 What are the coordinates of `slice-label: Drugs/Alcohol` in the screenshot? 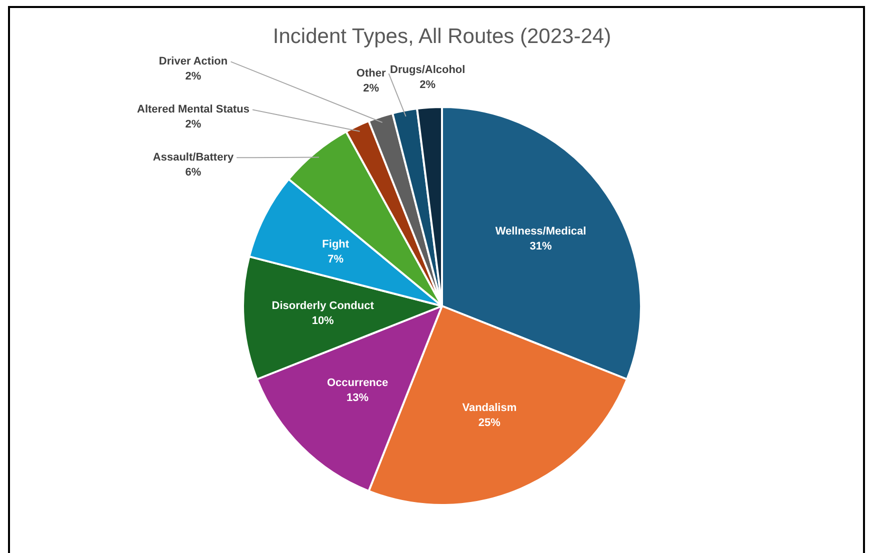 It's located at (428, 70).